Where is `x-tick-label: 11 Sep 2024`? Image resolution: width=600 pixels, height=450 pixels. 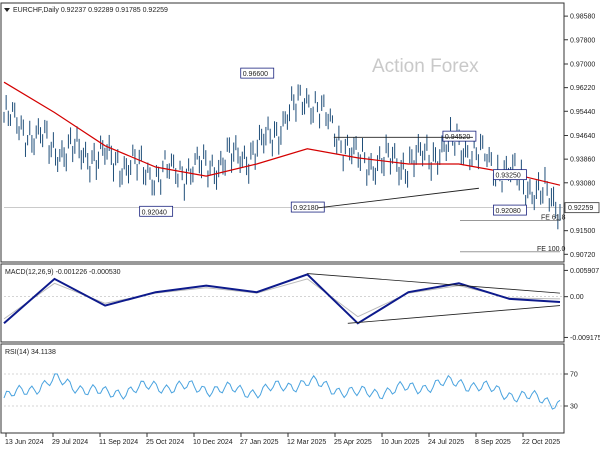
x-tick-label: 11 Sep 2024 is located at coordinates (118, 442).